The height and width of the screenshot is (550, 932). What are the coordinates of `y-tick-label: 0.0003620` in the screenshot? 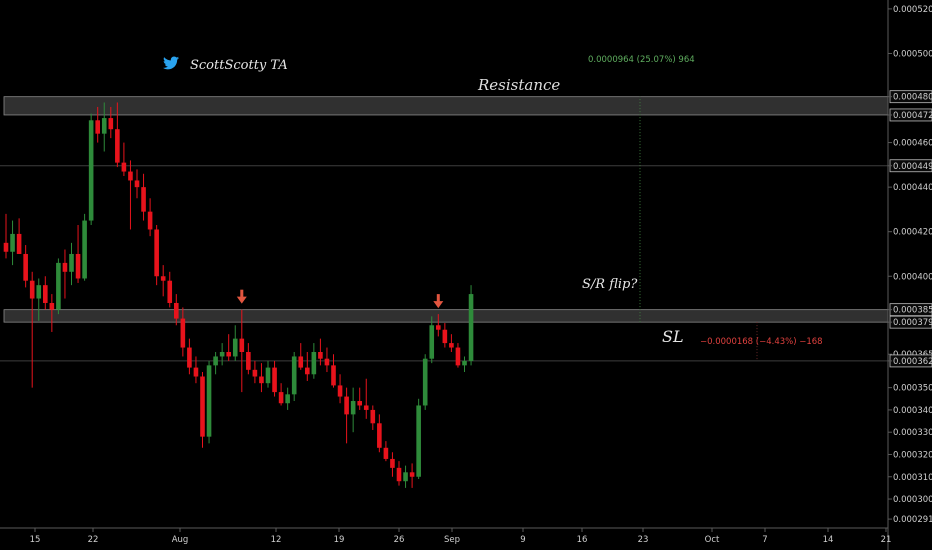 It's located at (912, 362).